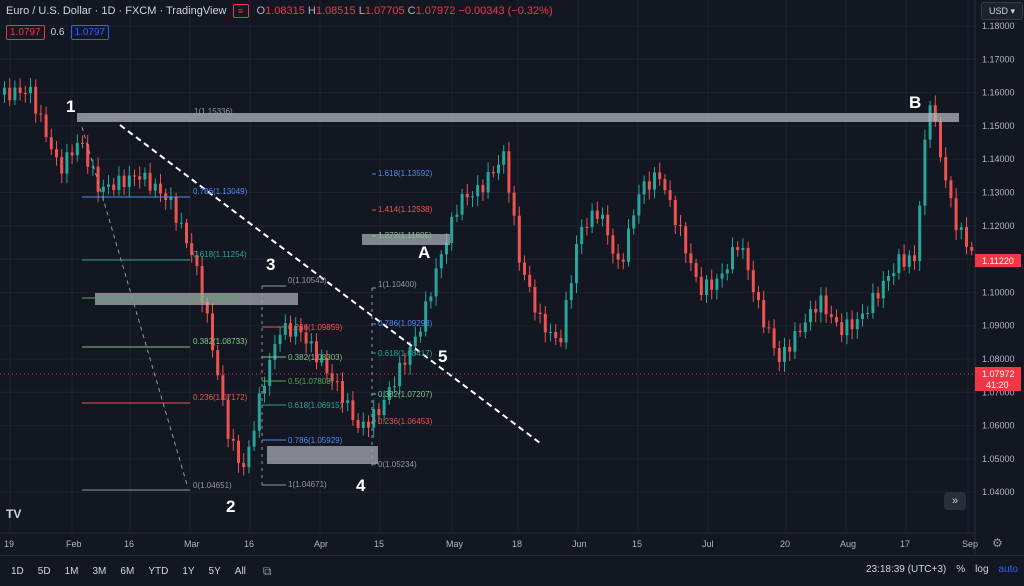 The width and height of the screenshot is (1024, 586). What do you see at coordinates (424, 252) in the screenshot?
I see `wave-label-a: A` at bounding box center [424, 252].